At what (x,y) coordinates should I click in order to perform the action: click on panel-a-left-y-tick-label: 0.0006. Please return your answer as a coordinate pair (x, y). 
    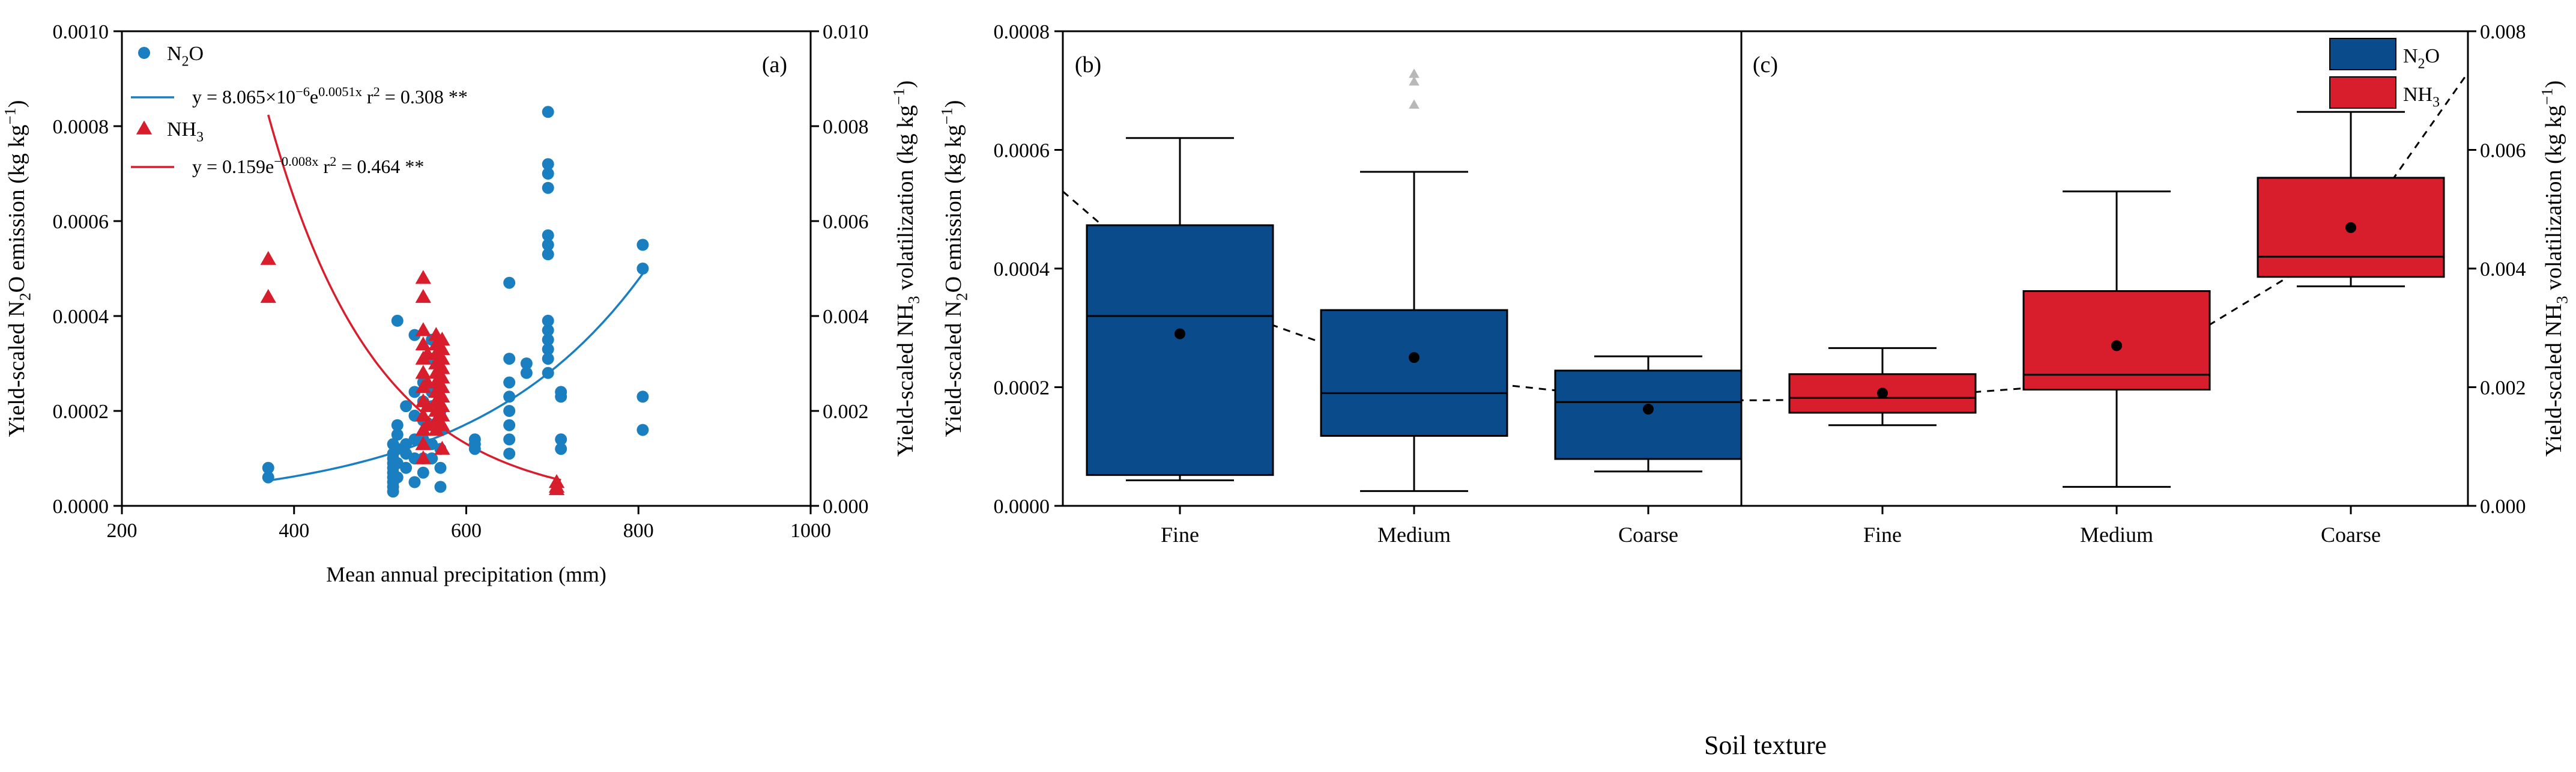
    Looking at the image, I should click on (81, 222).